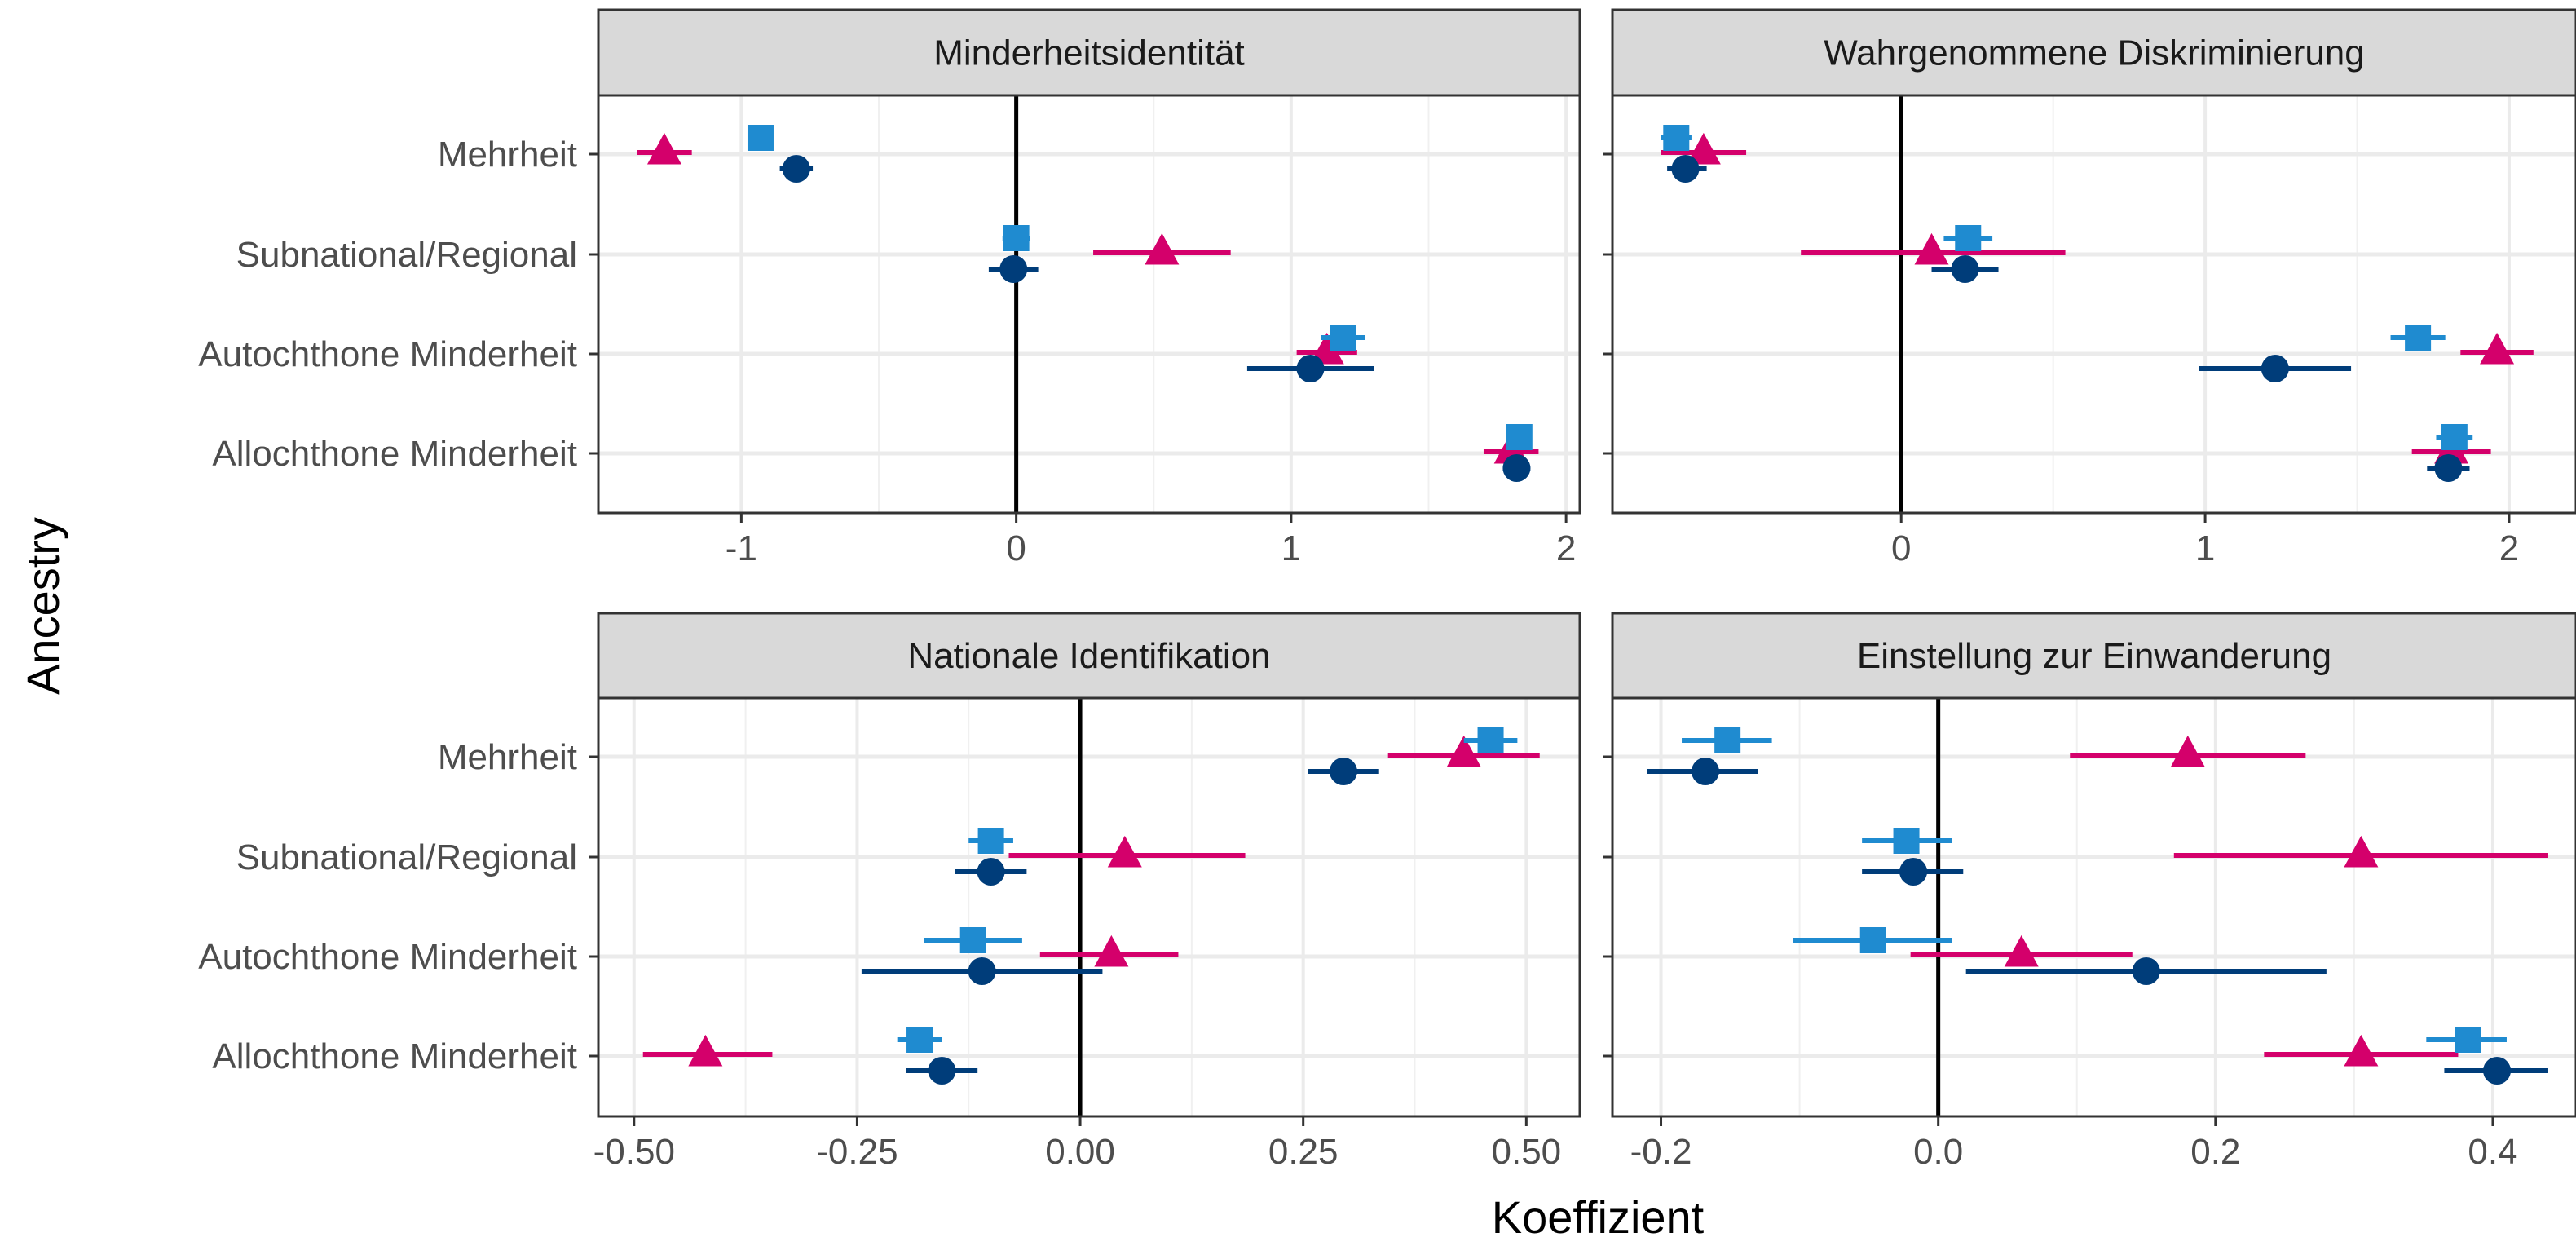 Image resolution: width=2576 pixels, height=1246 pixels. Describe the element at coordinates (1303, 1152) in the screenshot. I see `x-tick-label: 0.25` at that location.